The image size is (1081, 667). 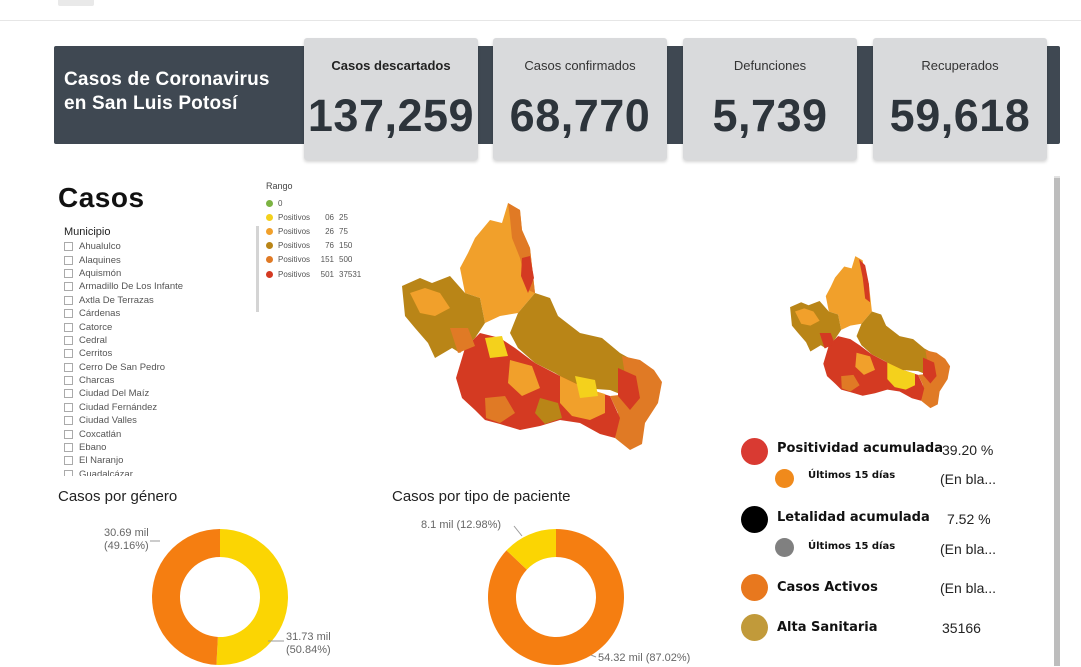 I want to click on genero-chart-title: Casos por género, so click(x=118, y=496).